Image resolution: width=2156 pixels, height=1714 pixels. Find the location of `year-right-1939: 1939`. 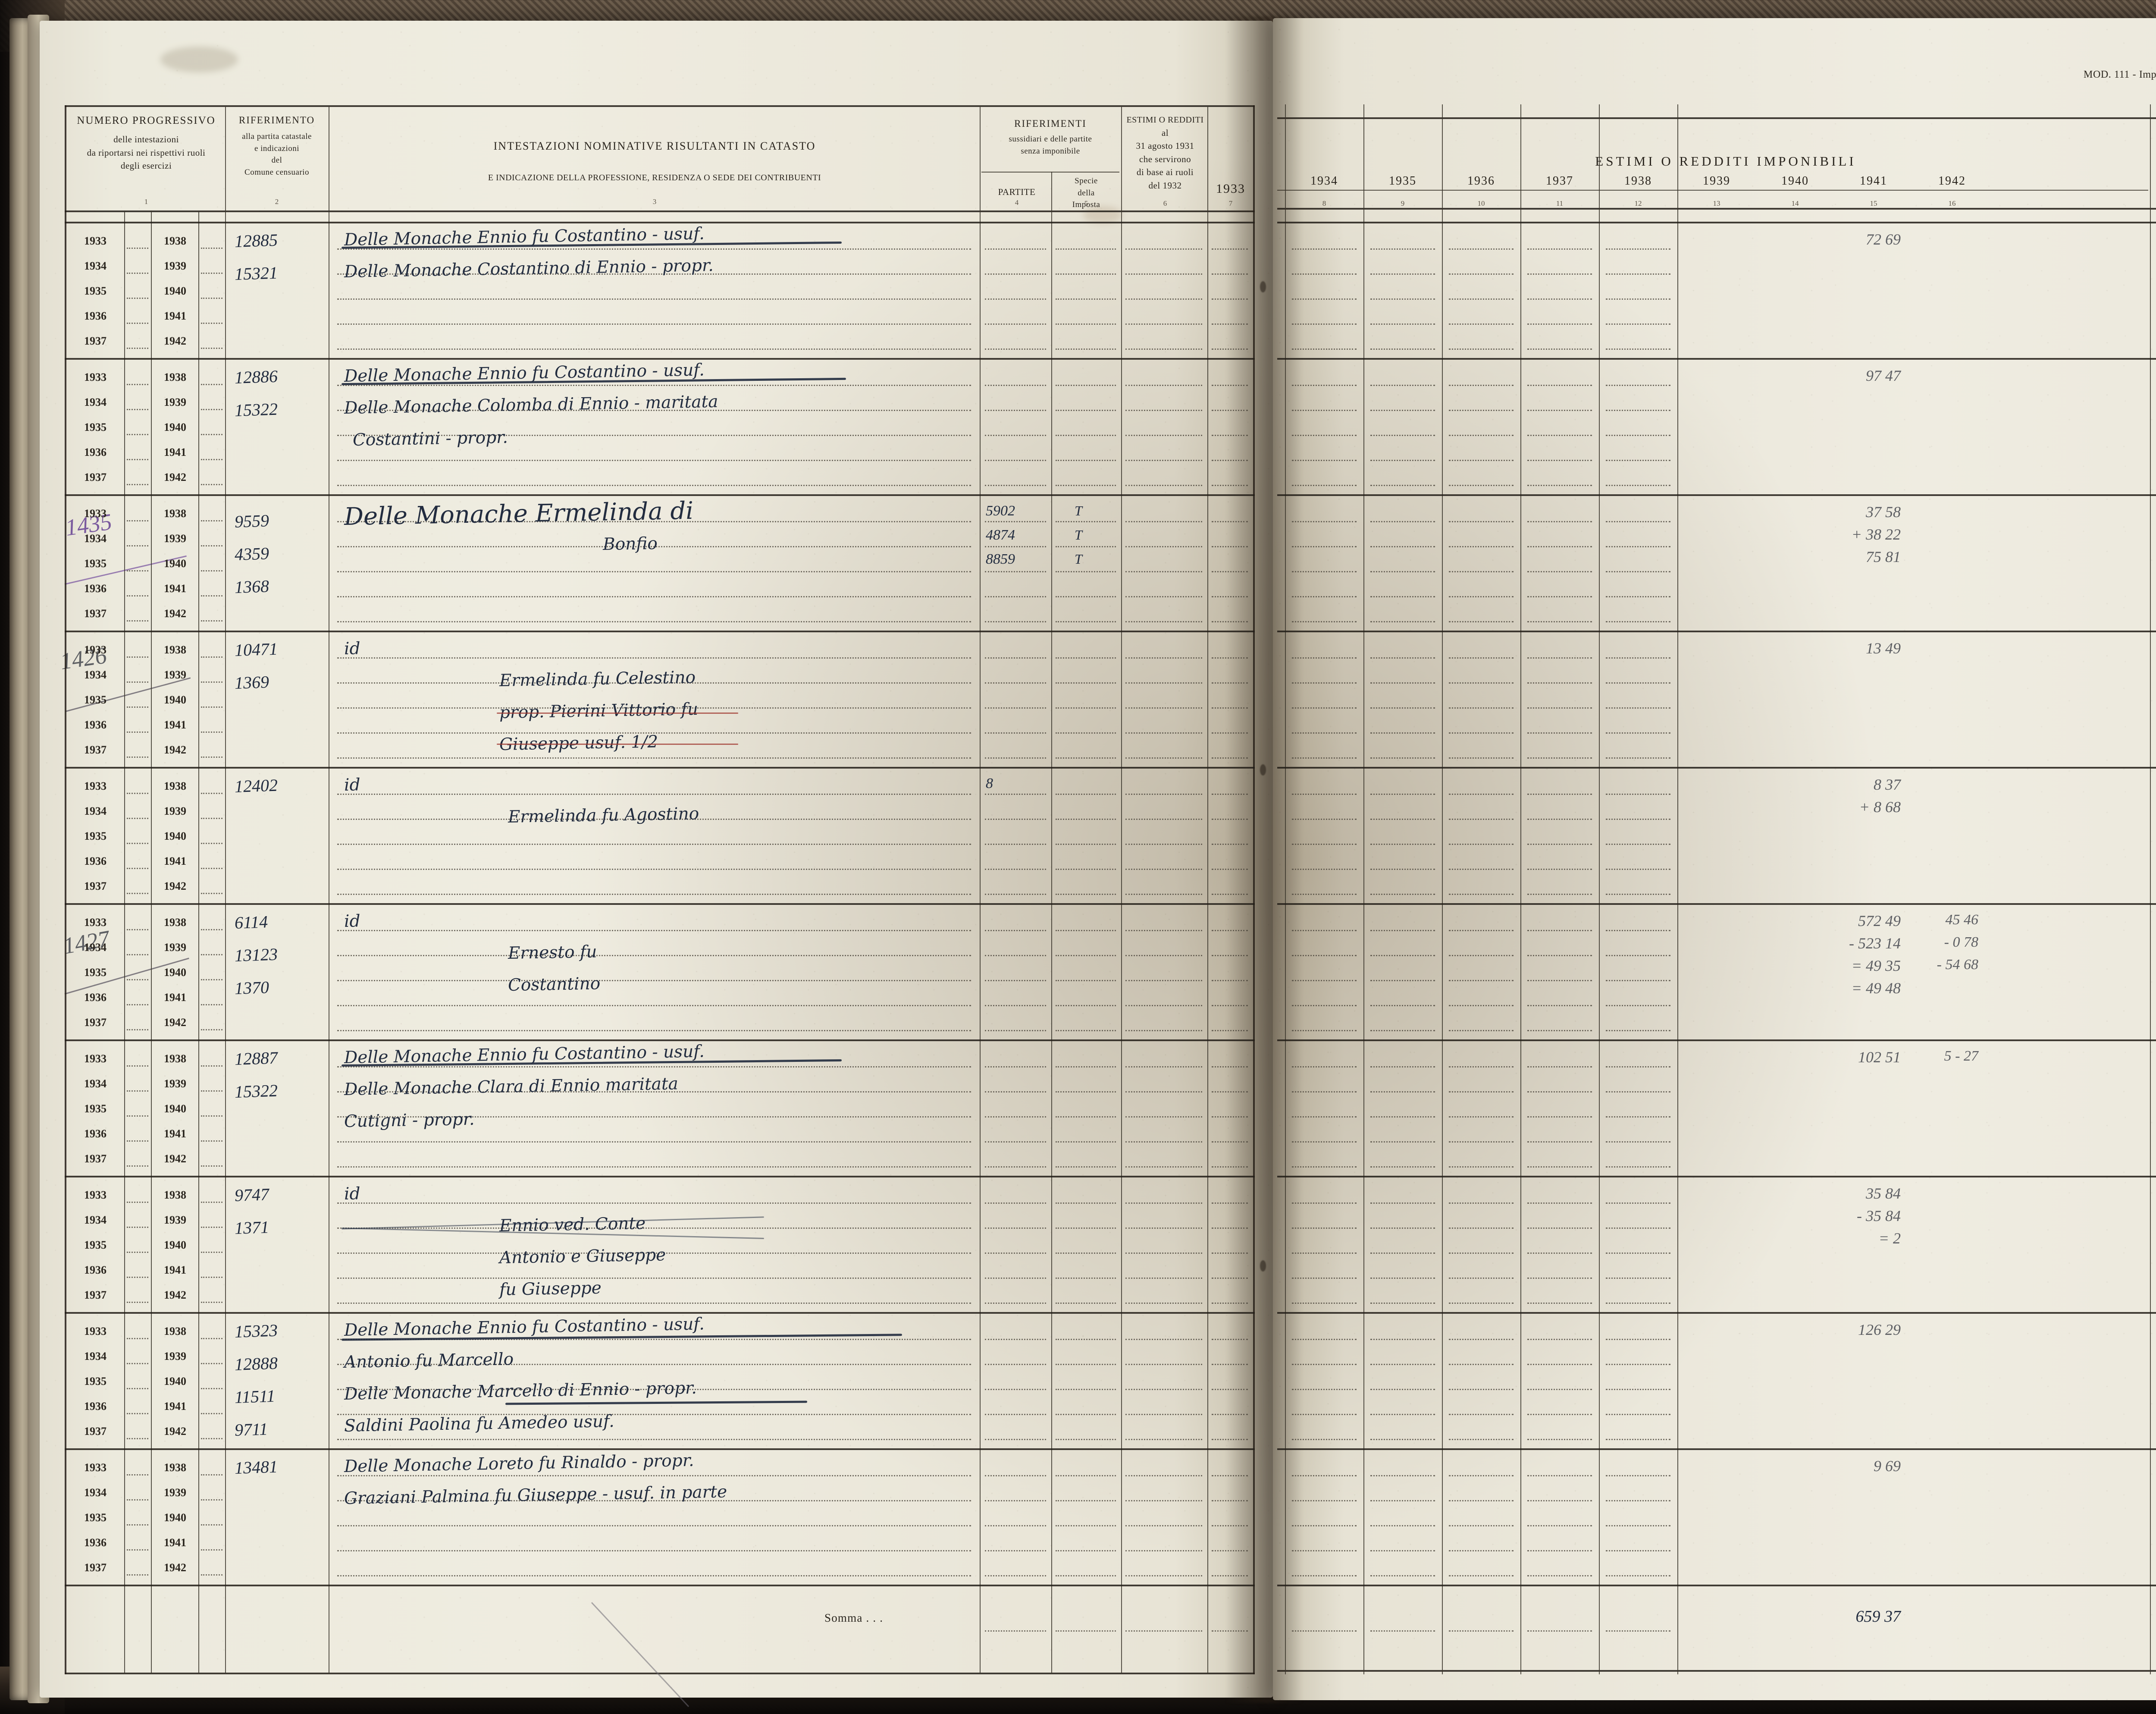

year-right-1939: 1939 is located at coordinates (175, 538).